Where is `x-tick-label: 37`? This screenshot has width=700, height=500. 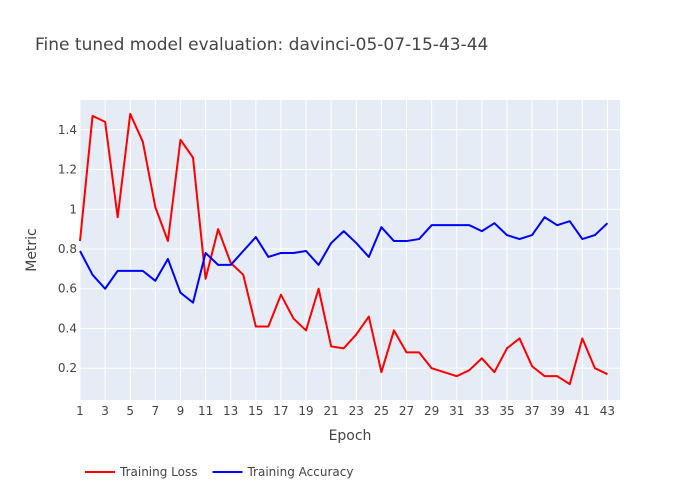
x-tick-label: 37 is located at coordinates (531, 411).